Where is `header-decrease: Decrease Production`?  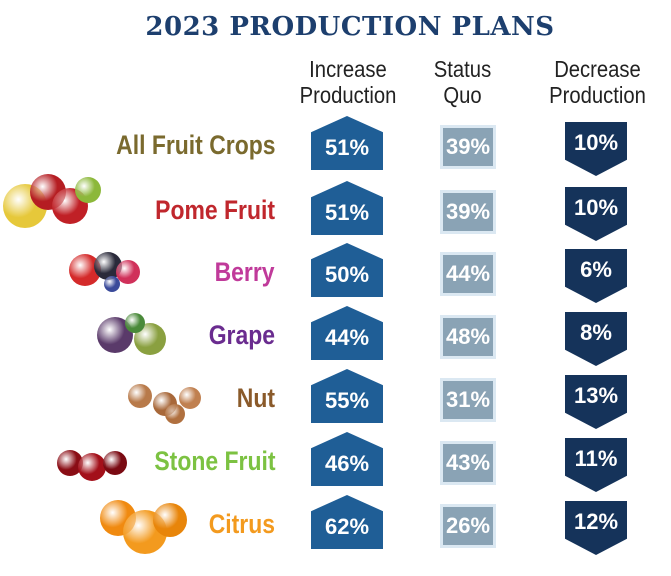 header-decrease: Decrease Production is located at coordinates (597, 82).